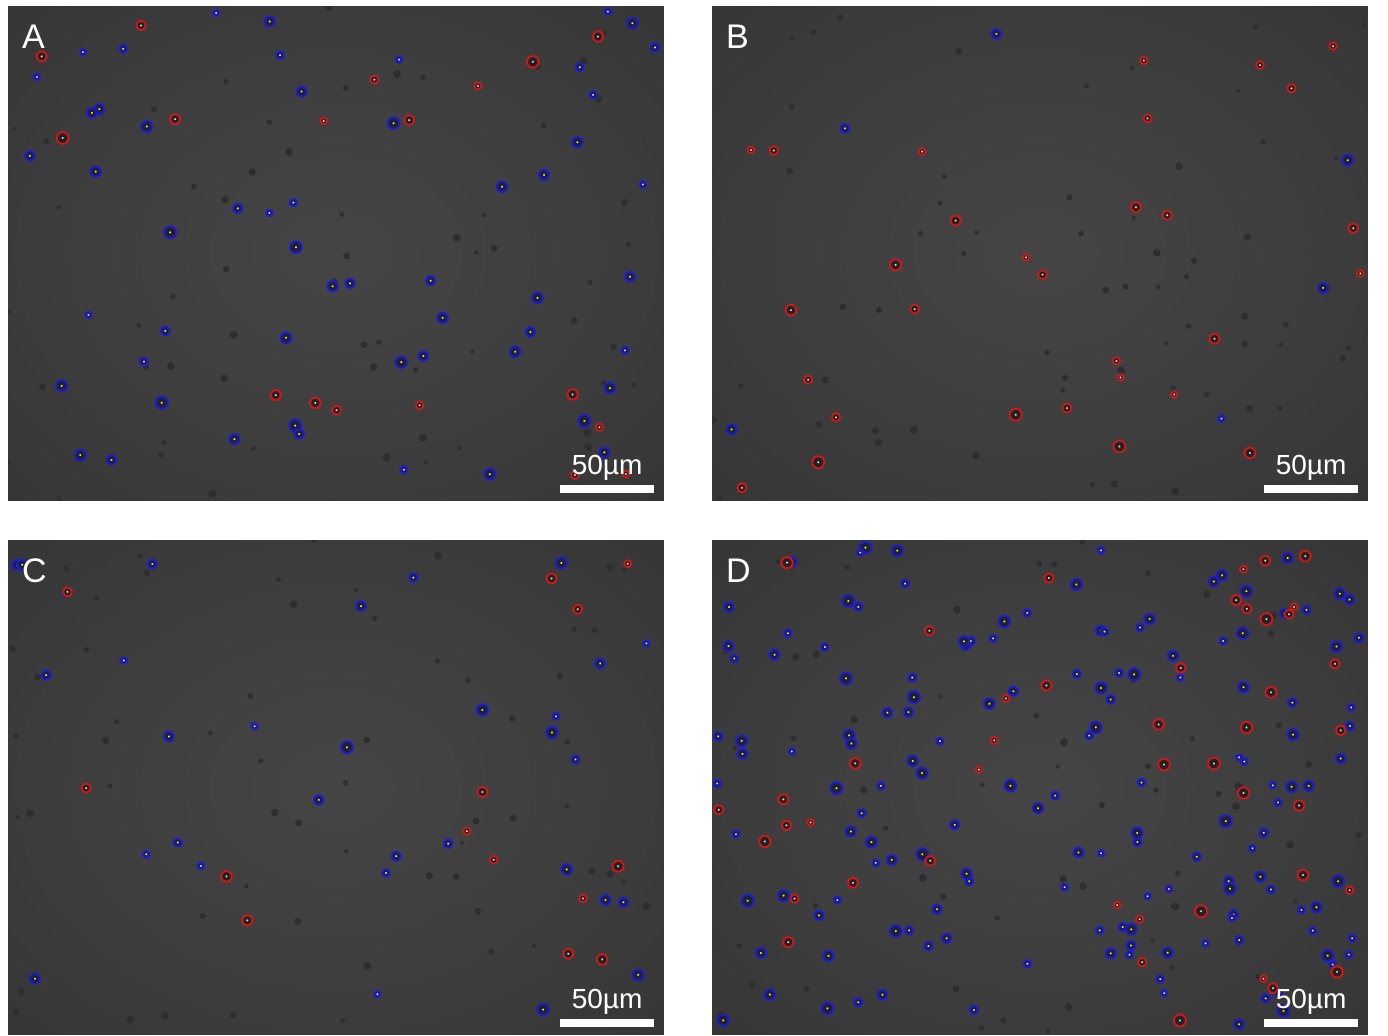 The width and height of the screenshot is (1388, 1036). What do you see at coordinates (607, 998) in the screenshot?
I see `scale-bar-label: 50µm` at bounding box center [607, 998].